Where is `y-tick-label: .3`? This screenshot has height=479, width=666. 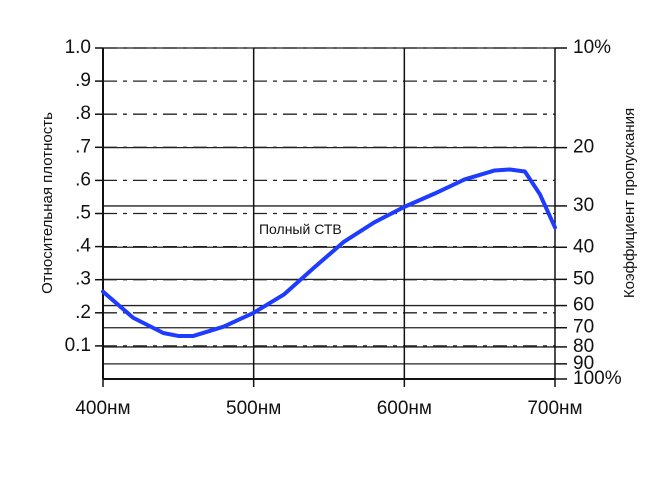
y-tick-label: .3 is located at coordinates (83, 279).